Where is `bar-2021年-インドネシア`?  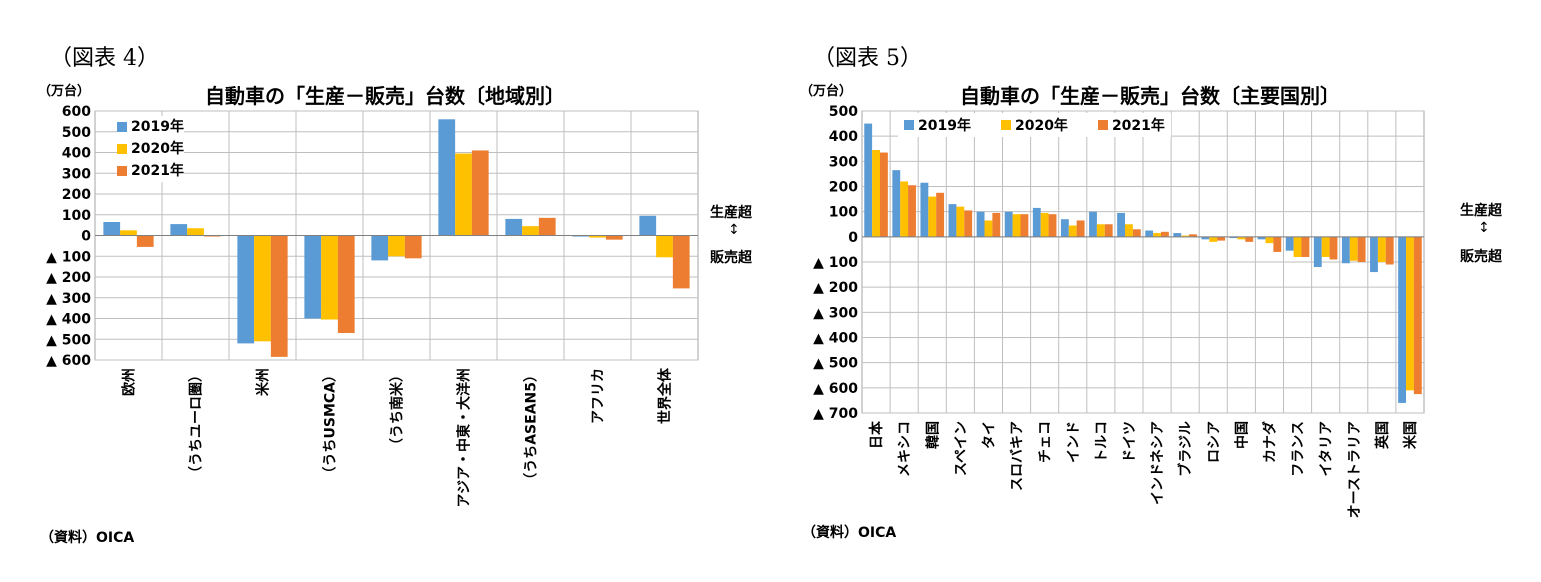
bar-2021年-インドネシア is located at coordinates (1164, 234).